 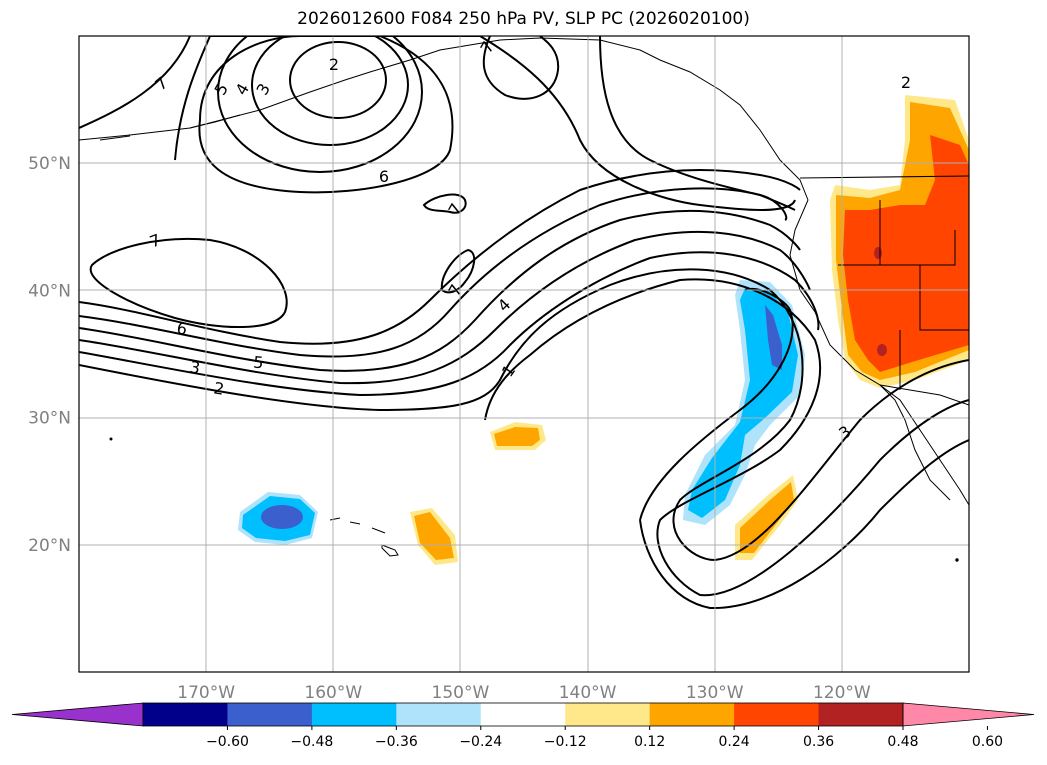 What do you see at coordinates (311, 742) in the screenshot?
I see `colorbar-tick-label: −0.48` at bounding box center [311, 742].